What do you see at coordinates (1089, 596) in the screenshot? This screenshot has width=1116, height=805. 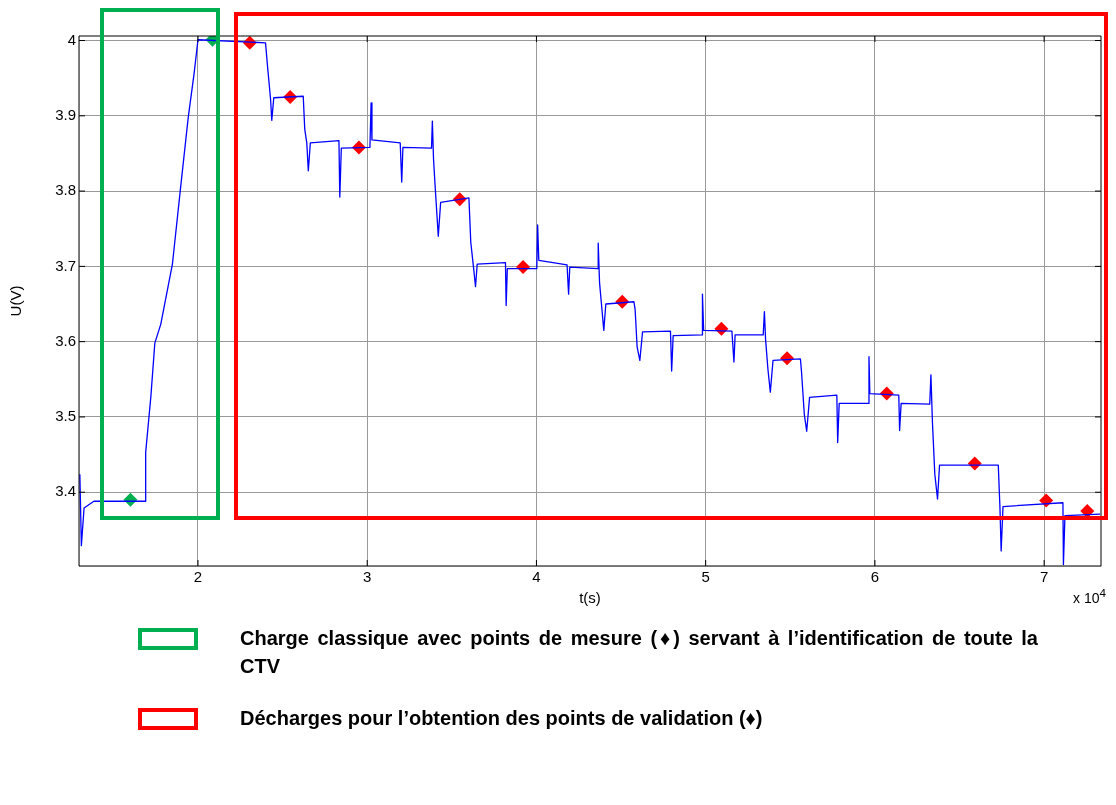 I see `text: x 10$^{4}$` at bounding box center [1089, 596].